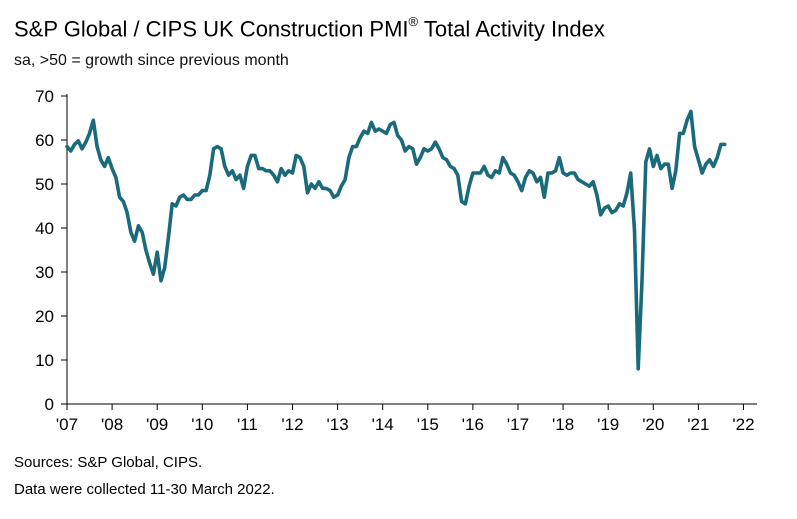 This screenshot has height=519, width=797. I want to click on x-tick-label: '15, so click(428, 424).